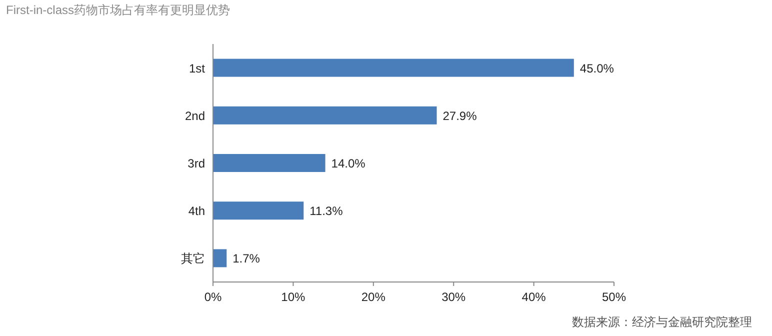 This screenshot has height=336, width=772. I want to click on y-tick-label: 2nd, so click(194, 115).